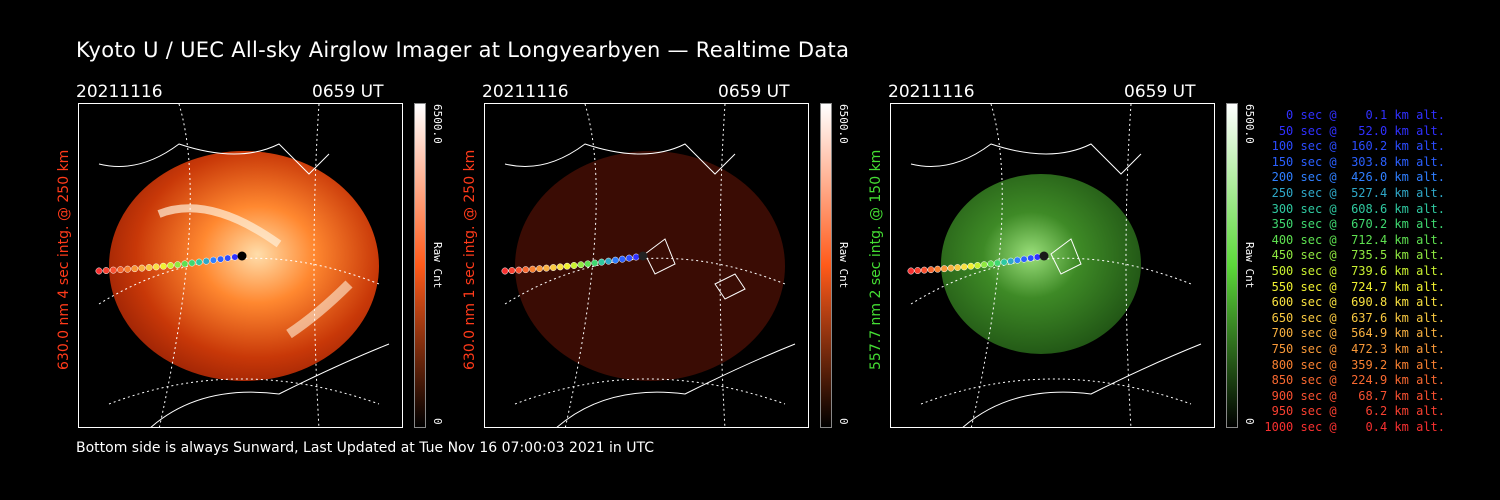 The height and width of the screenshot is (500, 1500). Describe the element at coordinates (1354, 192) in the screenshot. I see `legend-row: 250 sec @ 527.4 km alt.` at that location.